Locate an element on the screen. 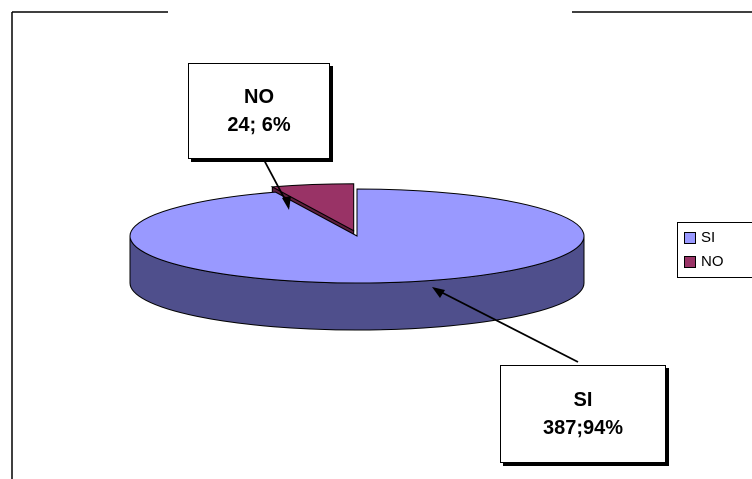 The image size is (752, 479). callout-si-title: SI is located at coordinates (583, 400).